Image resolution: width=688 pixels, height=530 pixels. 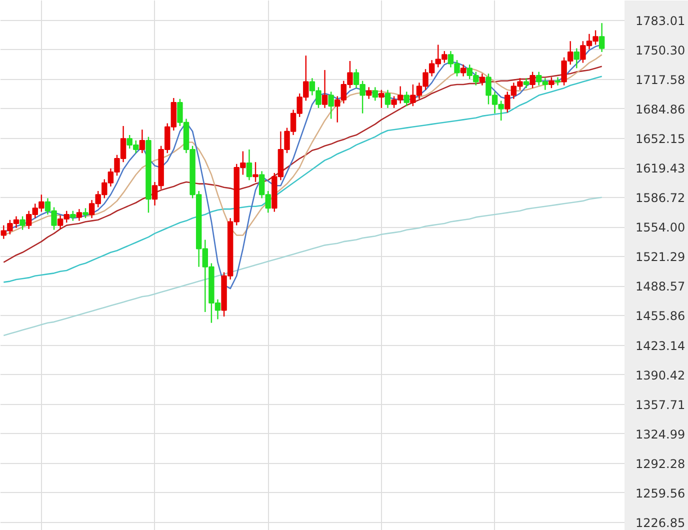 I want to click on y-tick-label: 1292.28, so click(x=661, y=463).